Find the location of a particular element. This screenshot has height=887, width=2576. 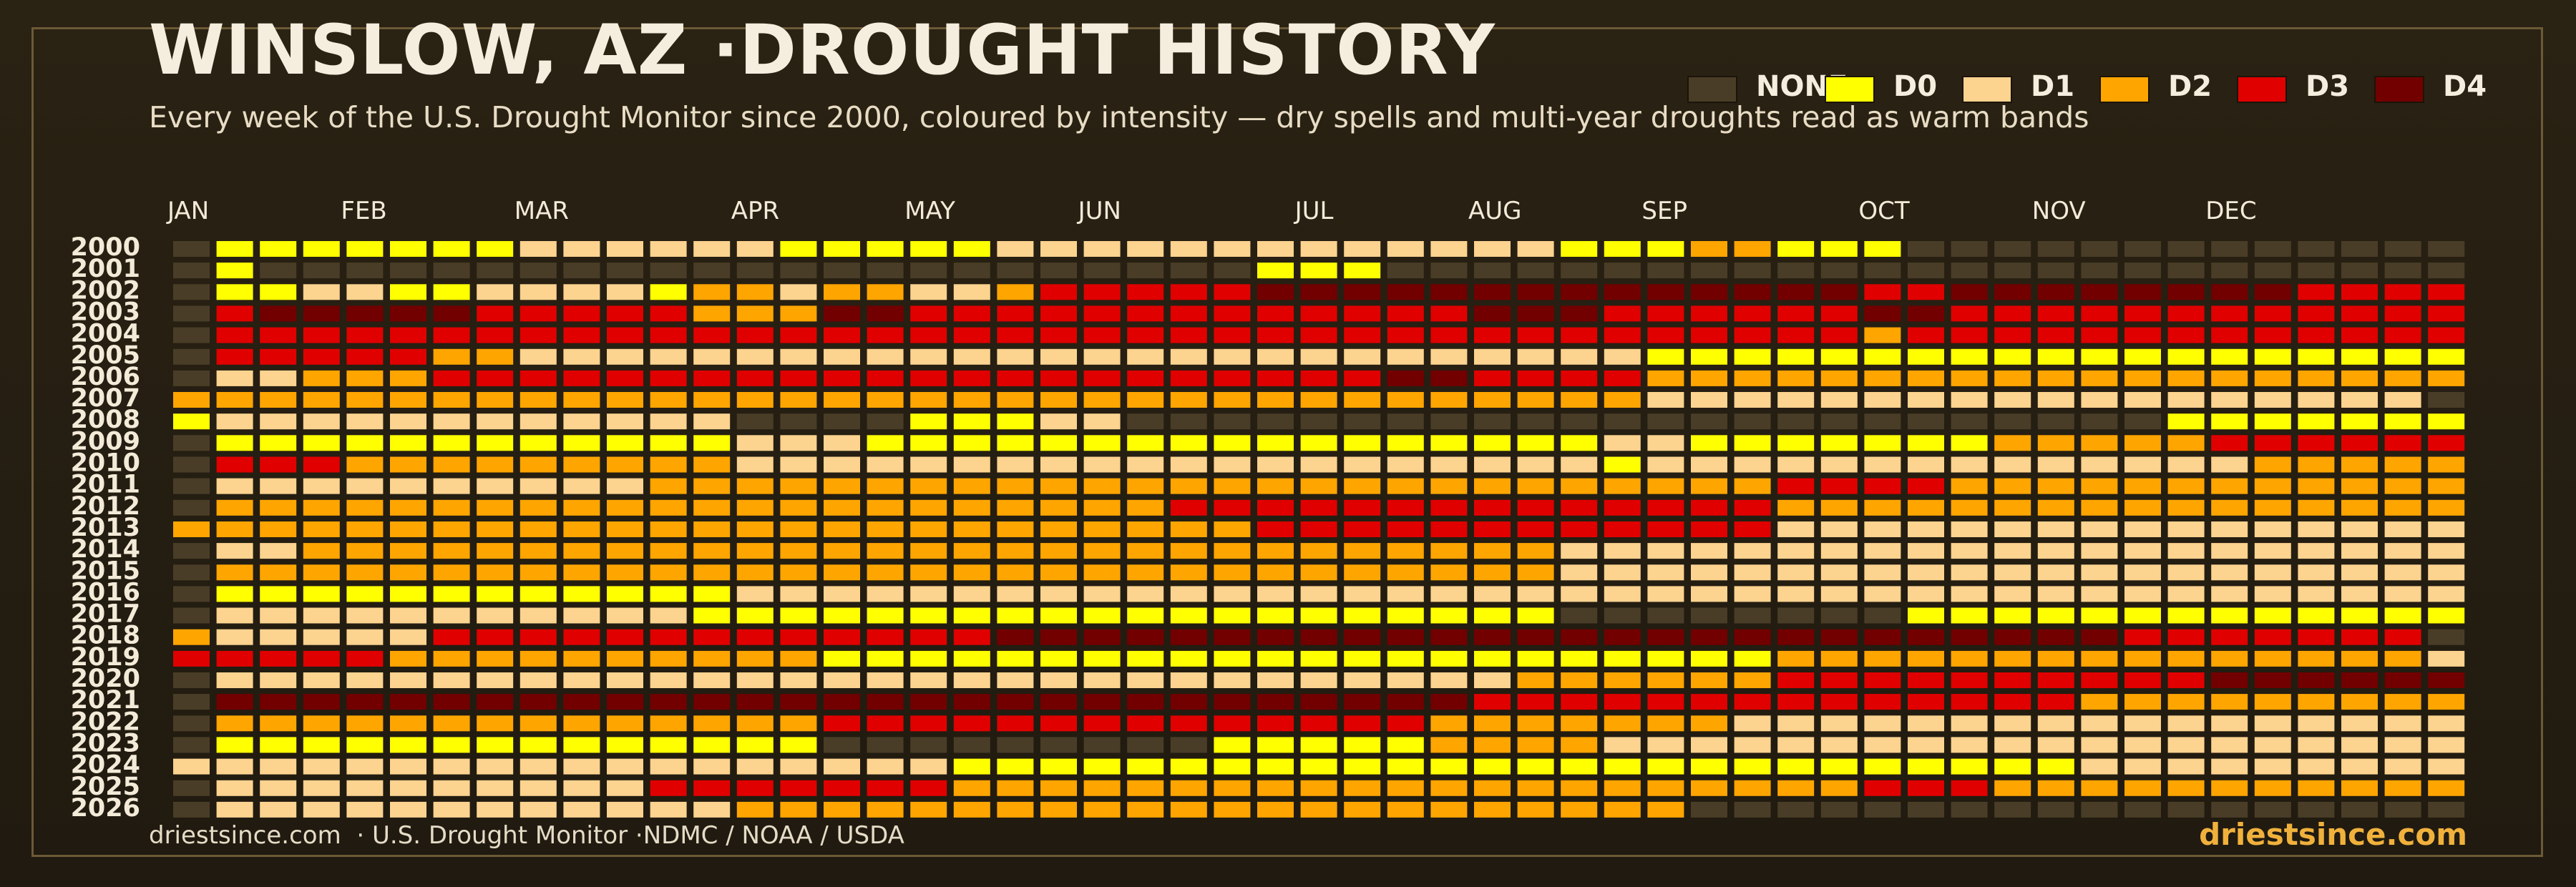

year-label: 2007 is located at coordinates (105, 398).